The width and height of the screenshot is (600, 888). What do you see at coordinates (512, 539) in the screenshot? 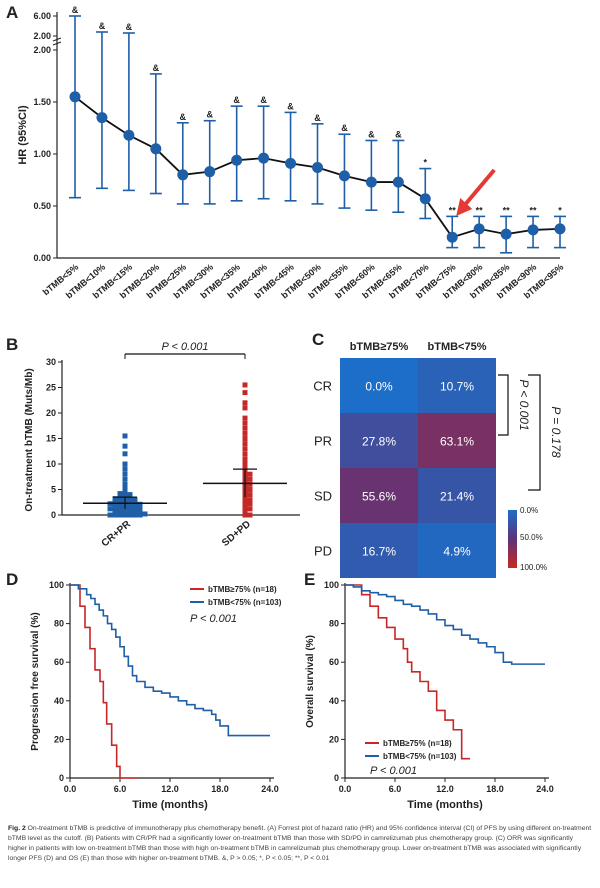
I see `colorbar` at bounding box center [512, 539].